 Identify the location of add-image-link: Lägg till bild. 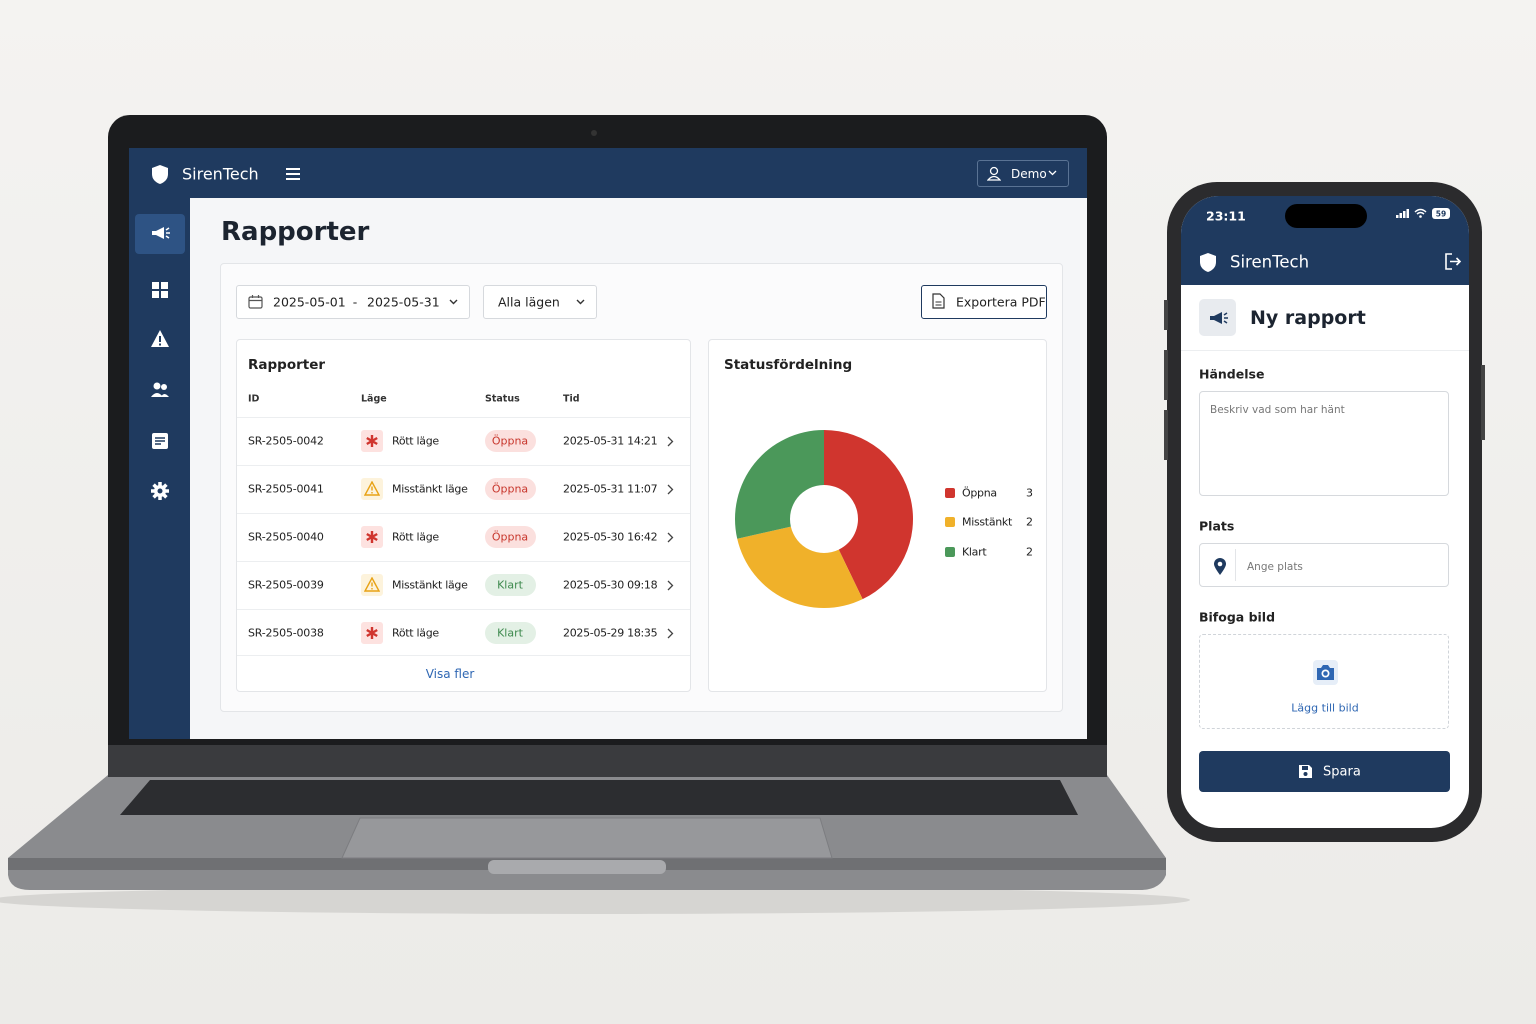
(1325, 708).